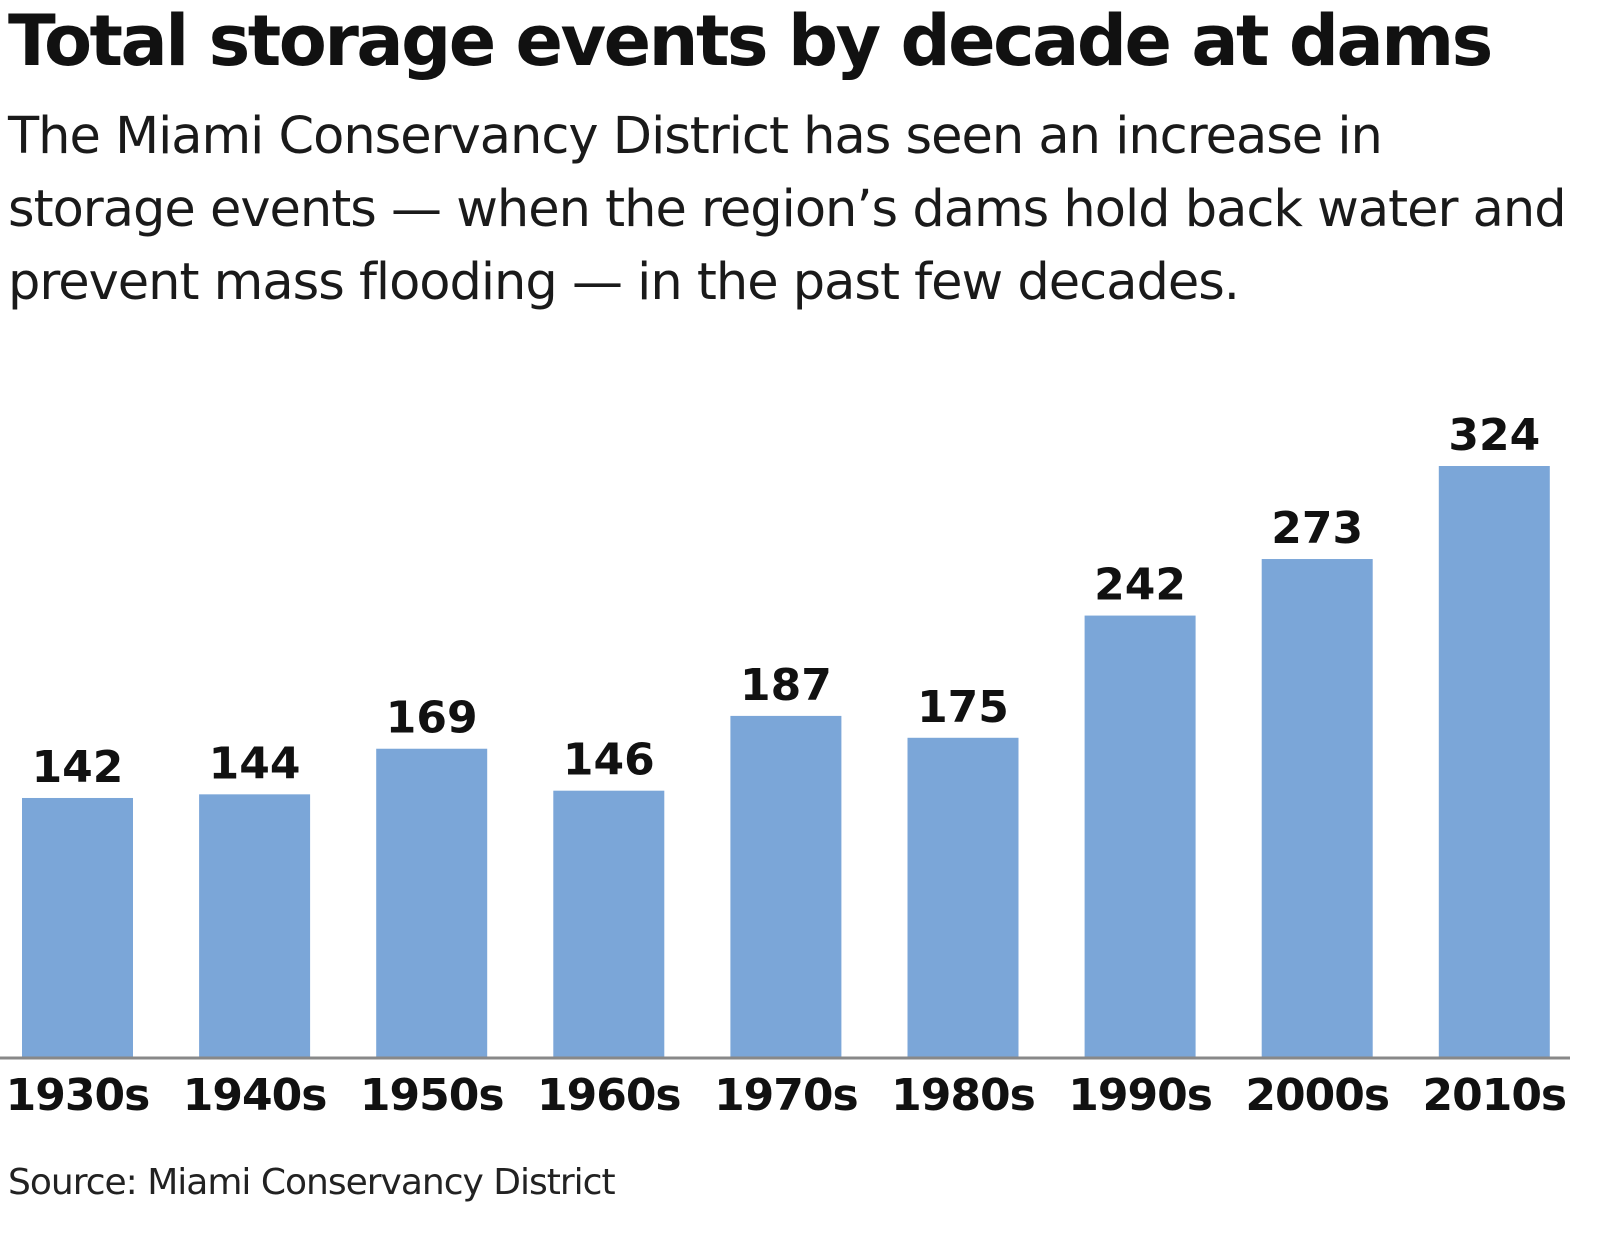 This screenshot has height=1233, width=1600. Describe the element at coordinates (1140, 585) in the screenshot. I see `data-label-1990s: 242` at that location.